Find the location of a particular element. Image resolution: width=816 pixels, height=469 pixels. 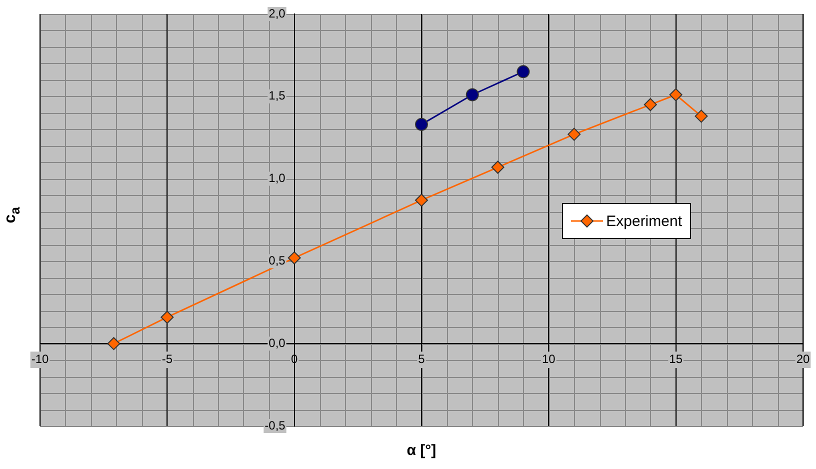

x-tick-label: 5 is located at coordinates (422, 359).